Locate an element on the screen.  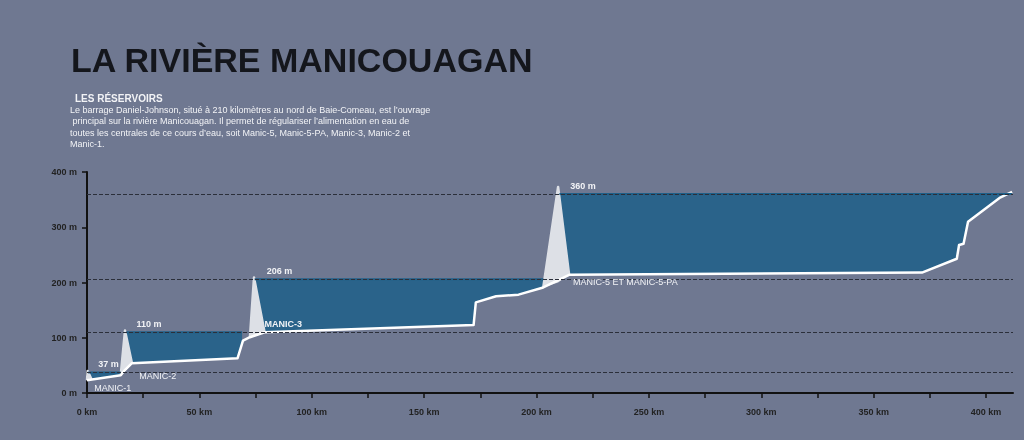
annotation: 37 m is located at coordinates (108, 364).